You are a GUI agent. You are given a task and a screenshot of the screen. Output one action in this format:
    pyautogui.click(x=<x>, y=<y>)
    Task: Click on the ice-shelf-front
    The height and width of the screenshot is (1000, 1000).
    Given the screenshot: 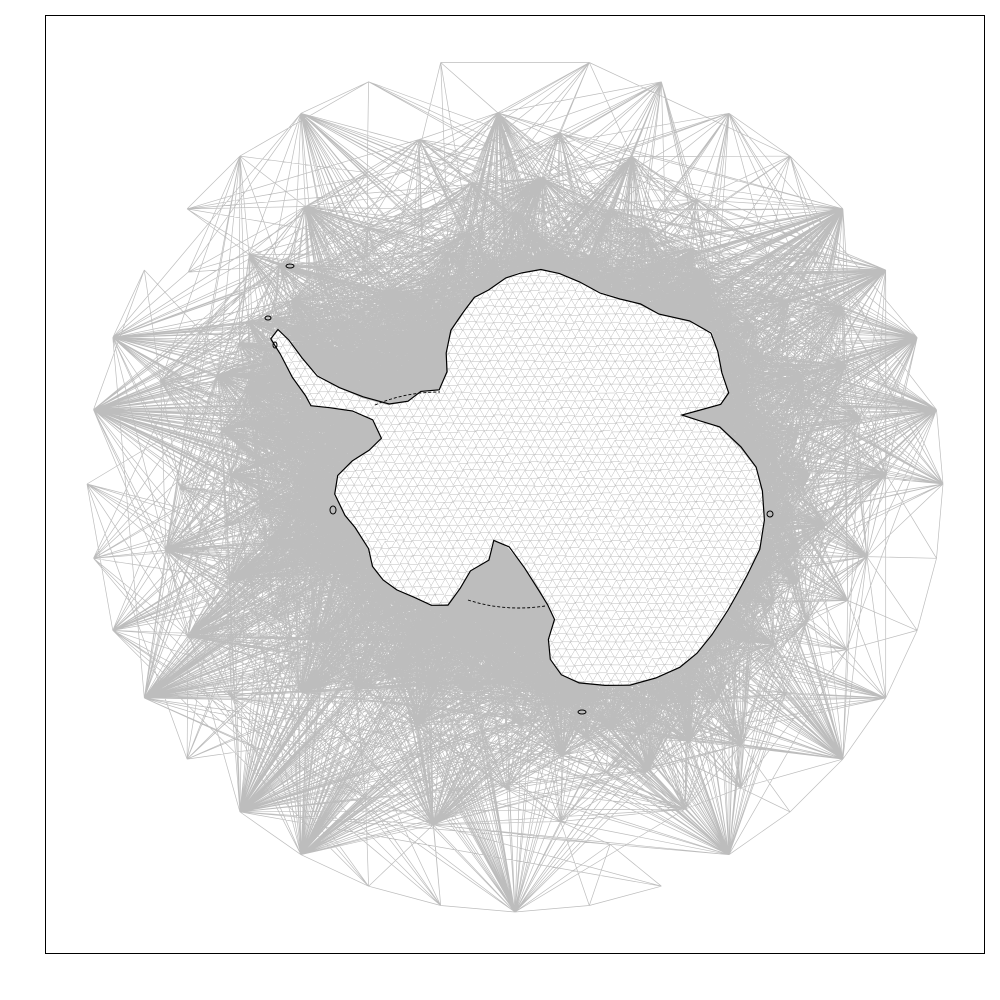 What is the action you would take?
    pyautogui.click(x=460, y=500)
    